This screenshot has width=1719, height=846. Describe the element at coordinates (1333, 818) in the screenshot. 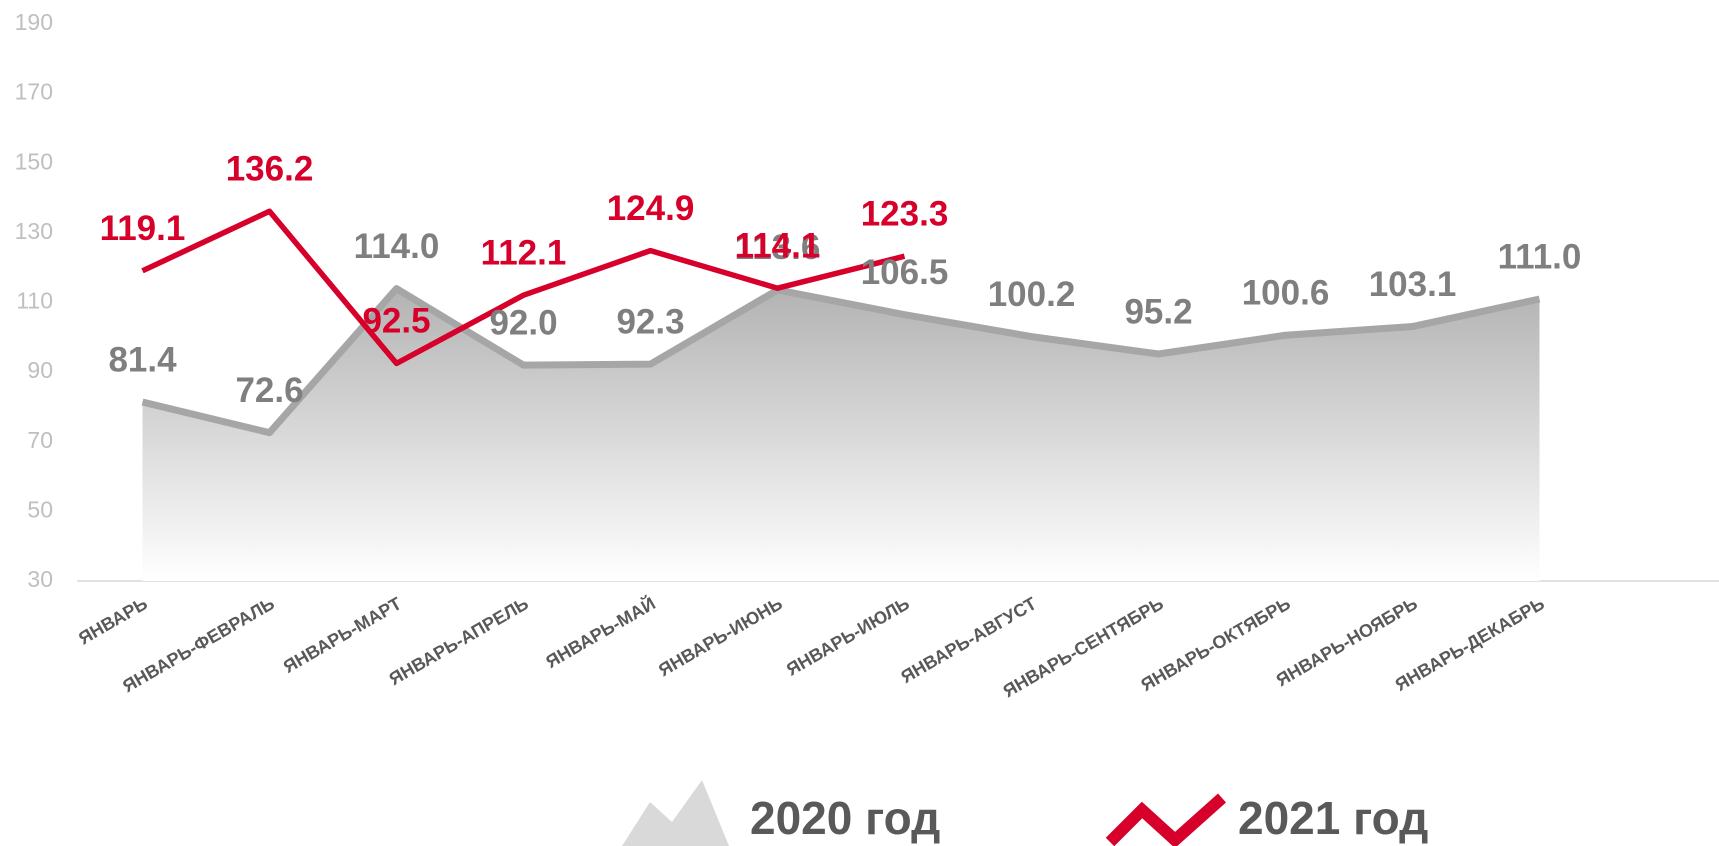

I see `legend-label: 2021 год` at that location.